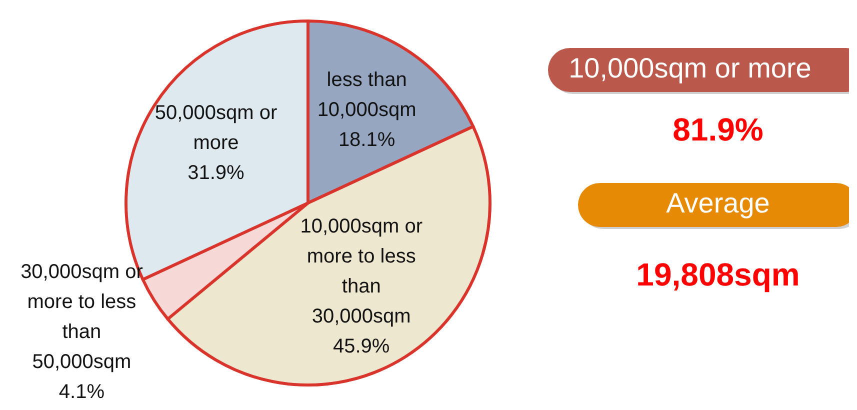 This screenshot has width=857, height=410. Describe the element at coordinates (216, 173) in the screenshot. I see `data-label: 31.9%` at that location.